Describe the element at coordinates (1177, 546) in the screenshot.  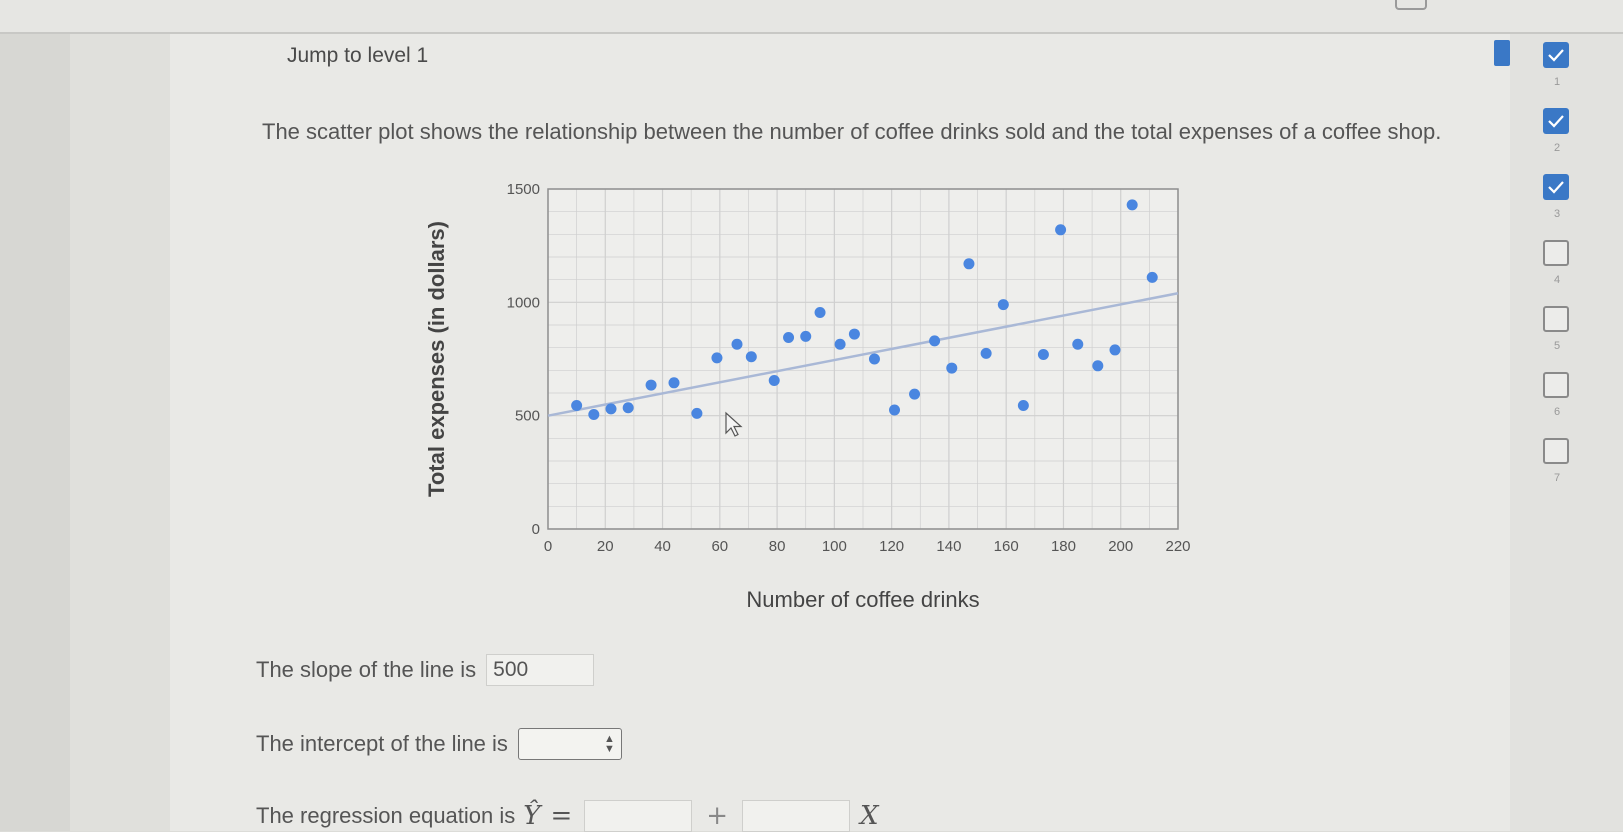
I see `x-tick-label: 220` at that location.